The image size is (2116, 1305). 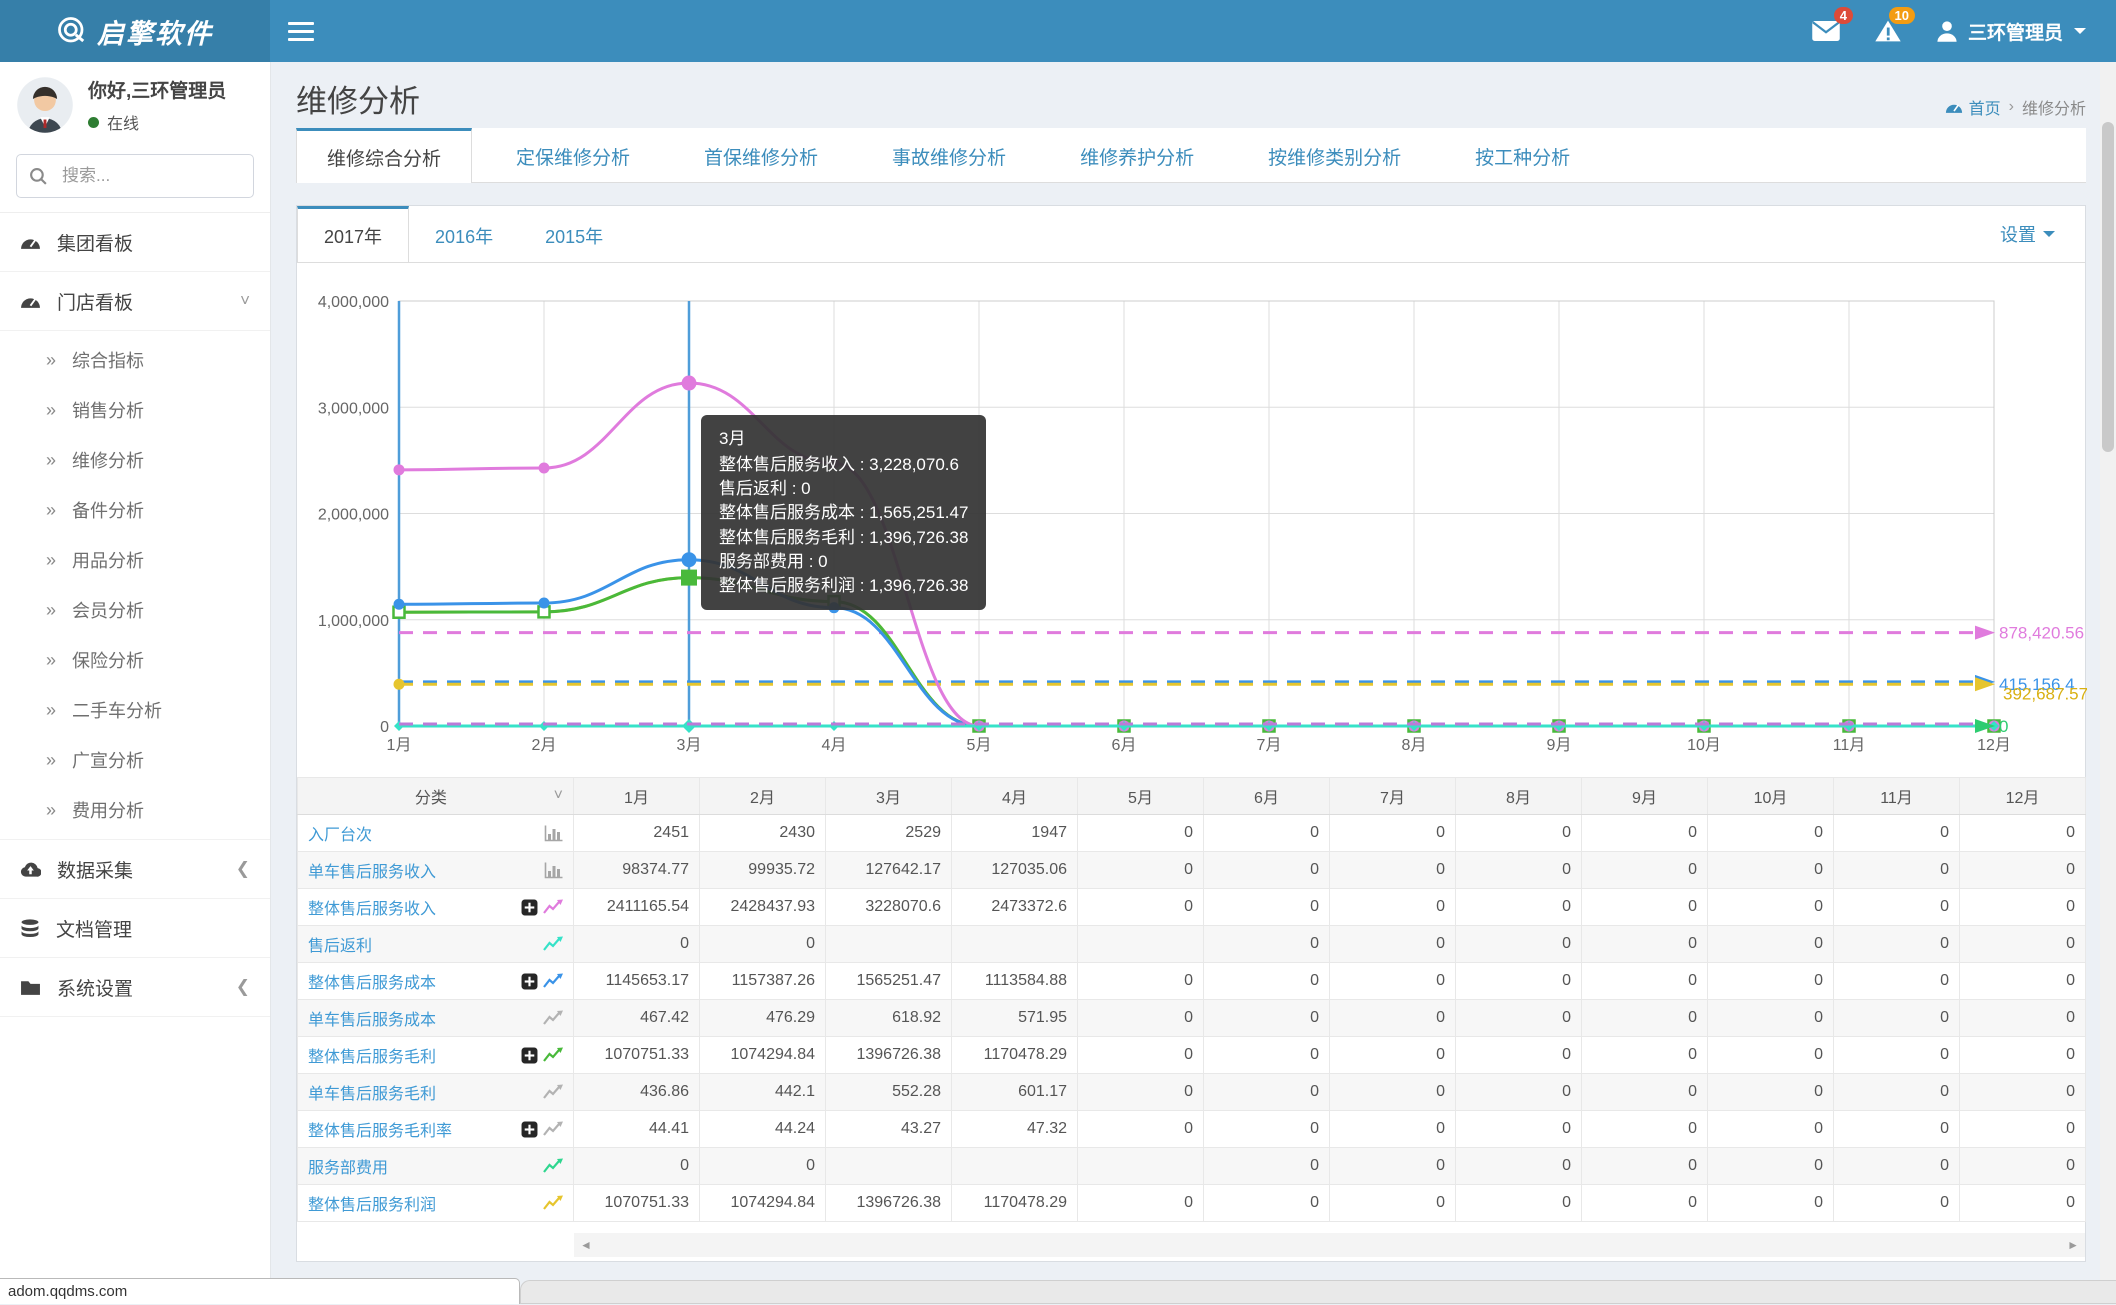 What do you see at coordinates (2027, 234) in the screenshot?
I see `settings-dropdown: 设置` at bounding box center [2027, 234].